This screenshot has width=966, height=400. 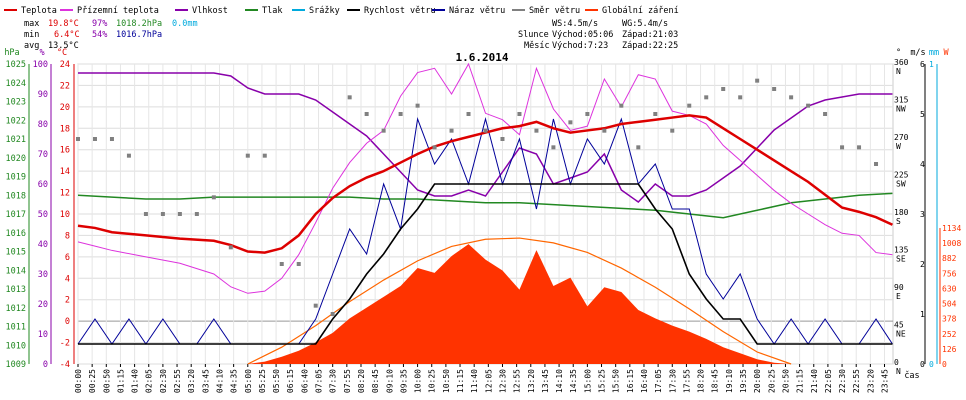 I want to click on x-tick-label: 12:30, so click(x=502, y=381).